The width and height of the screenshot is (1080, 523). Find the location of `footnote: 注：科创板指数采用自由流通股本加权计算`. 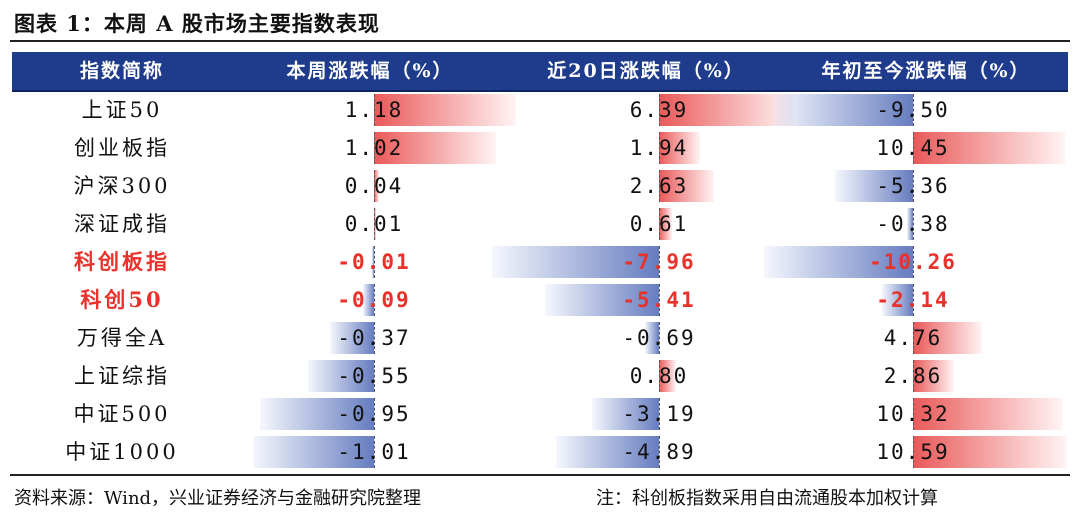

footnote: 注：科创板指数采用自由流通股本加权计算 is located at coordinates (767, 498).